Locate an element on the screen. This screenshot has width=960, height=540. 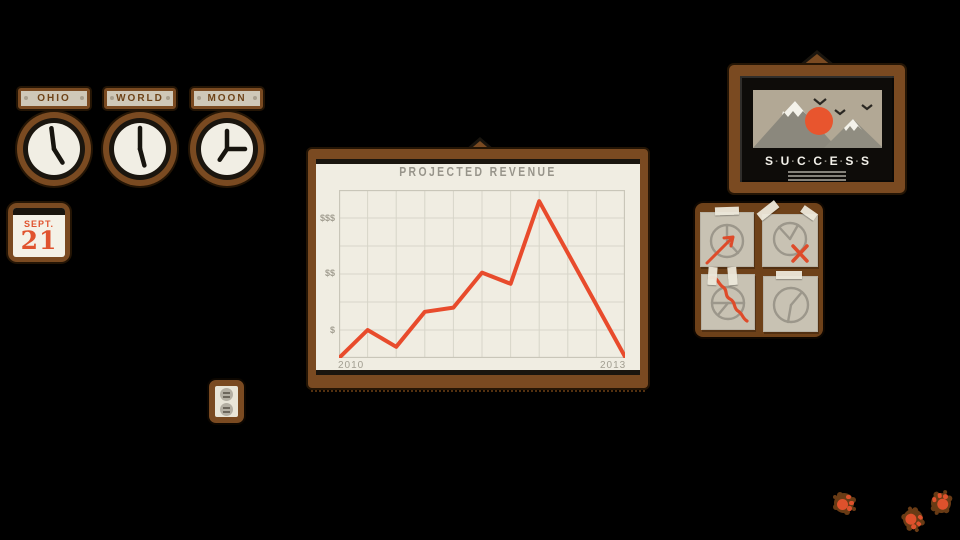
clock-world-label: WORLD is located at coordinates (140, 98).